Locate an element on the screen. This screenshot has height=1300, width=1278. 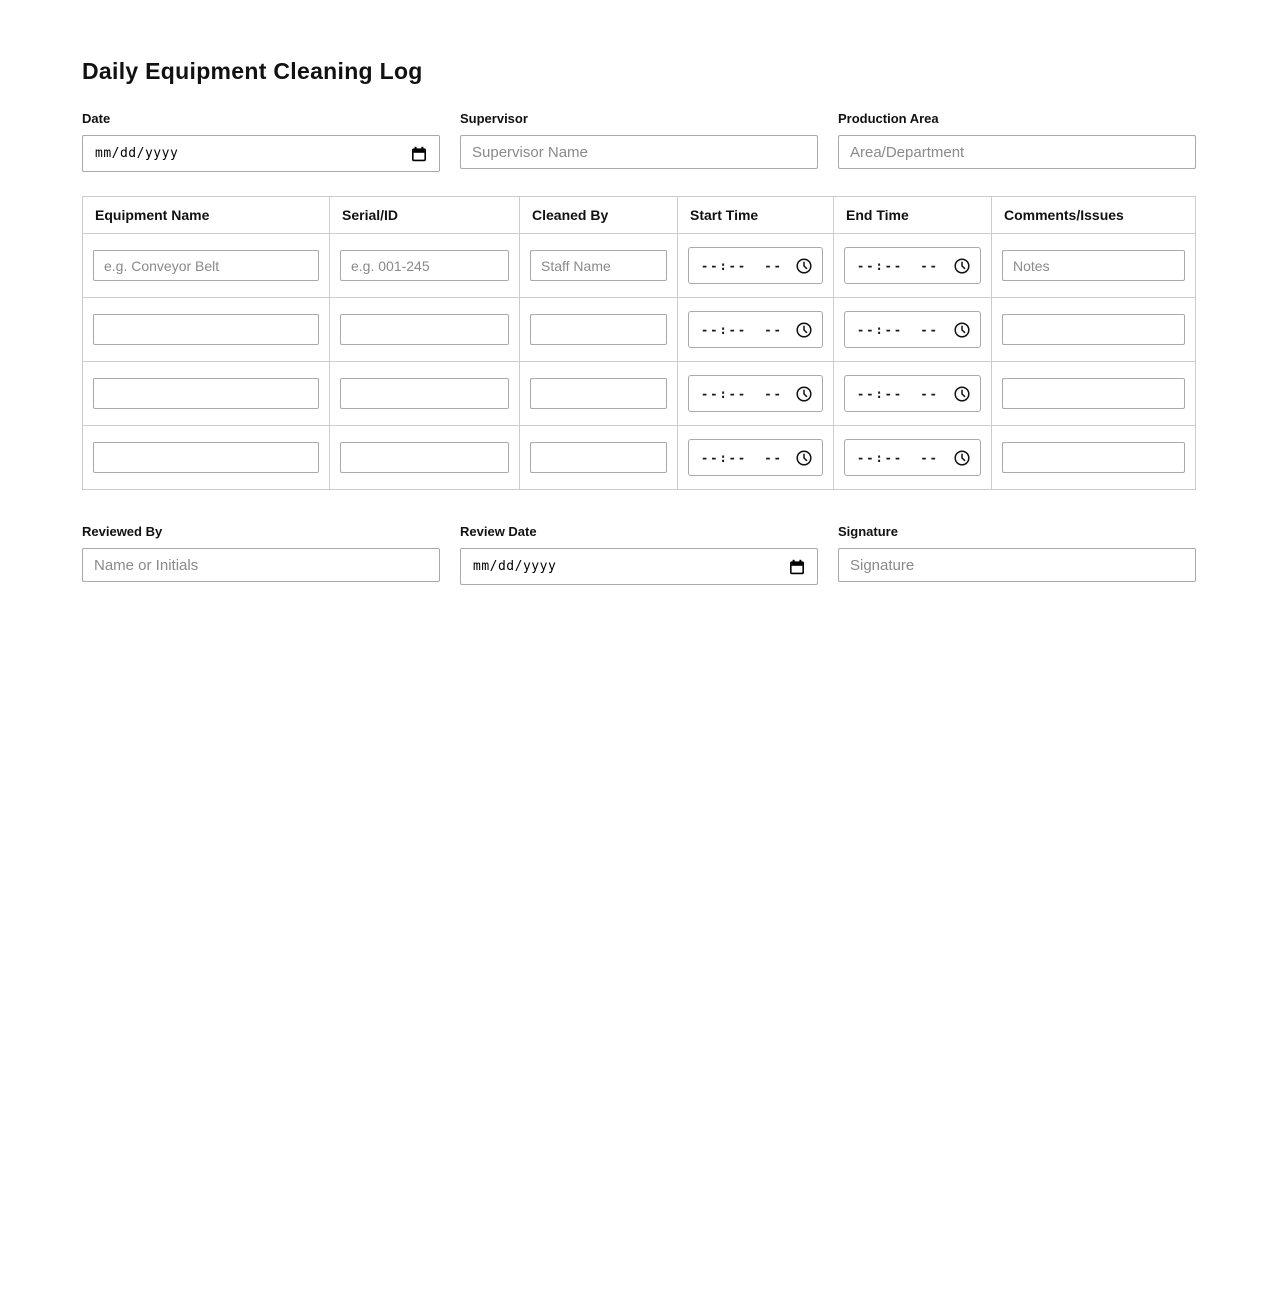
header-serial-id: Serial/ID is located at coordinates (424, 215).